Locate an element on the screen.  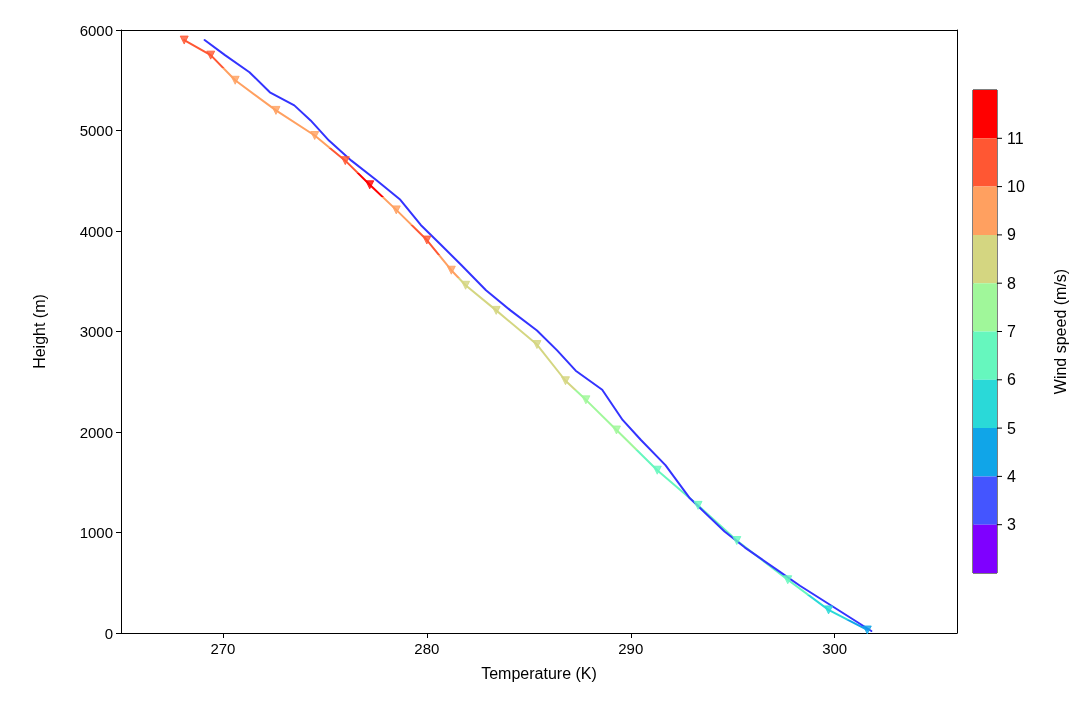
color-bar-label: 6 is located at coordinates (1011, 380).